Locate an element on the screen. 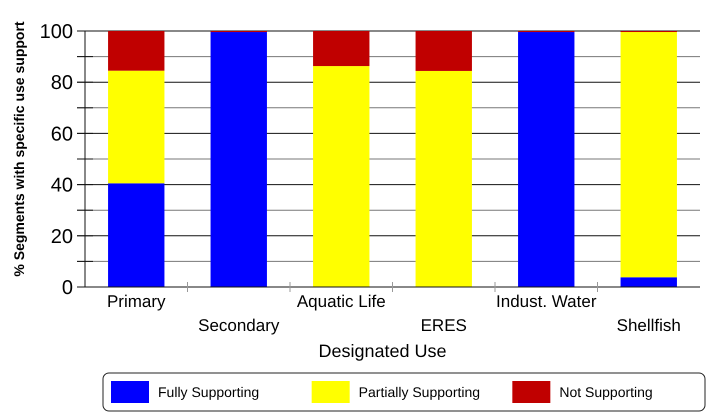 The width and height of the screenshot is (706, 413). x-tick-label: ERES is located at coordinates (443, 325).